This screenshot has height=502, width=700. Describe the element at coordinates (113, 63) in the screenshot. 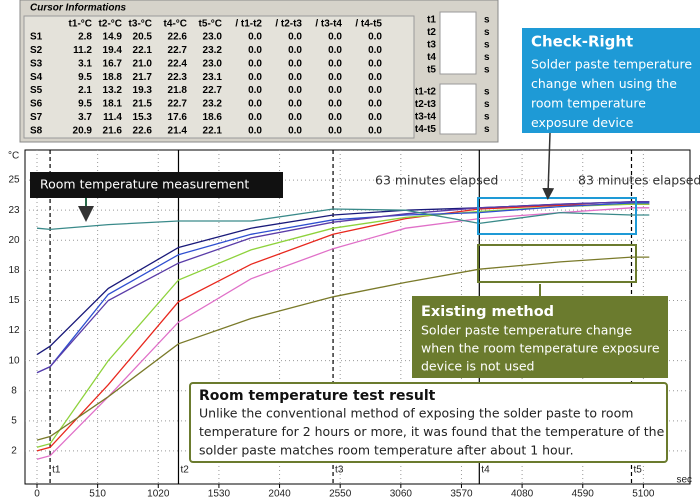

I see `table-cell: 16.7` at that location.